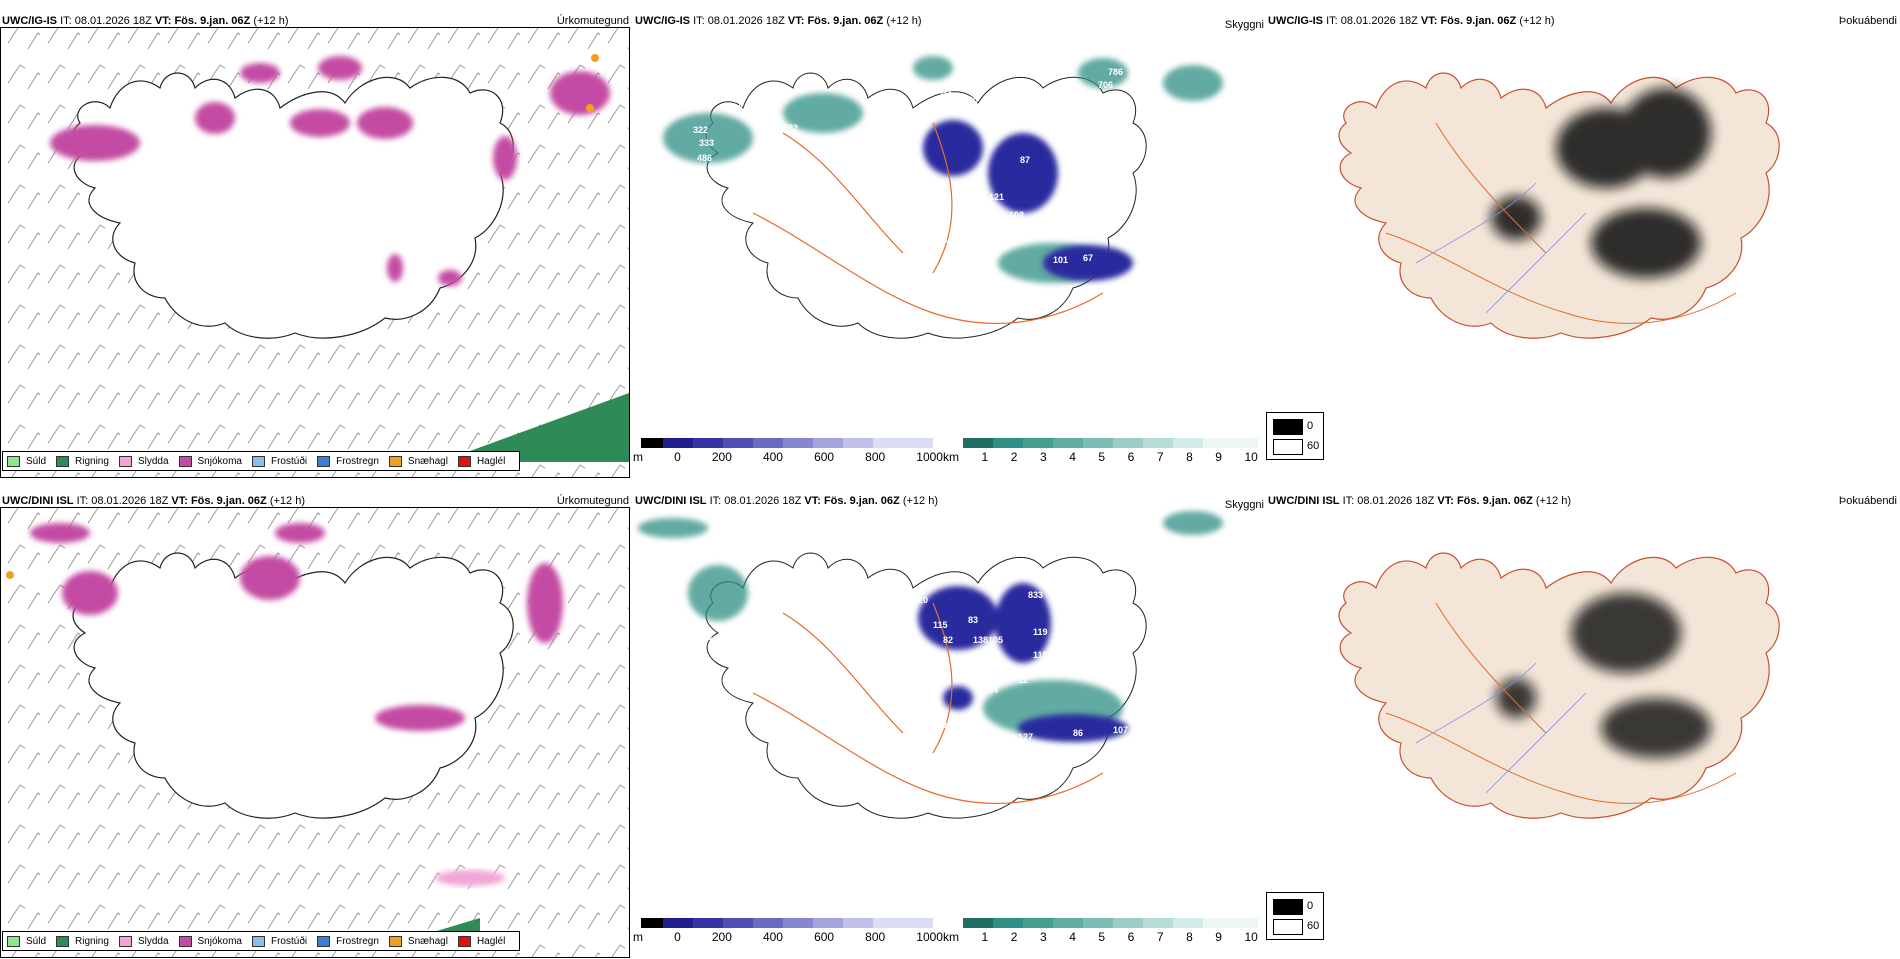  I want to click on cloud-height-label: 333, so click(706, 143).